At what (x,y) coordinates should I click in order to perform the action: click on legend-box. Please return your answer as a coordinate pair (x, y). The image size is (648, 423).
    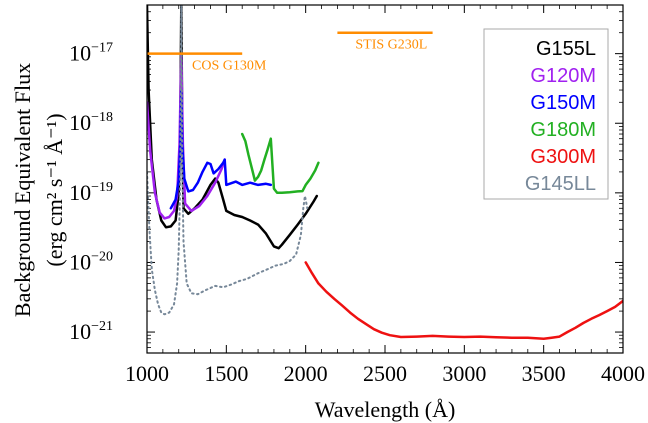
    Looking at the image, I should click on (546, 114).